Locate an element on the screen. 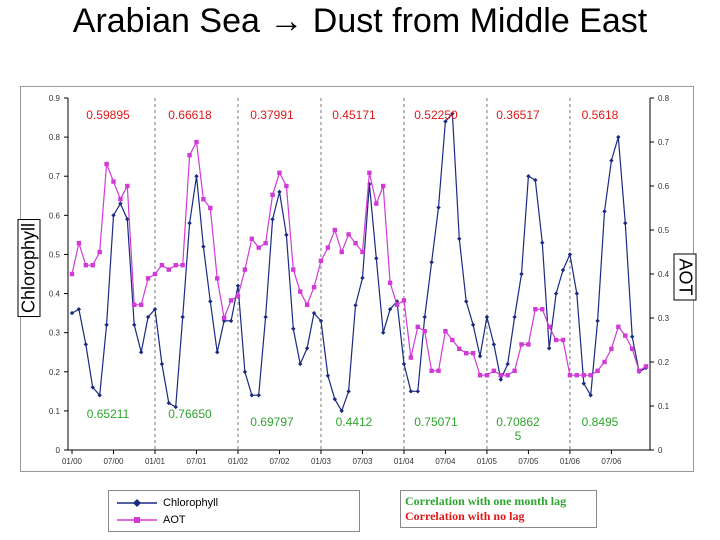 The width and height of the screenshot is (720, 540). correlation-lag-value: 0.76650 is located at coordinates (190, 414).